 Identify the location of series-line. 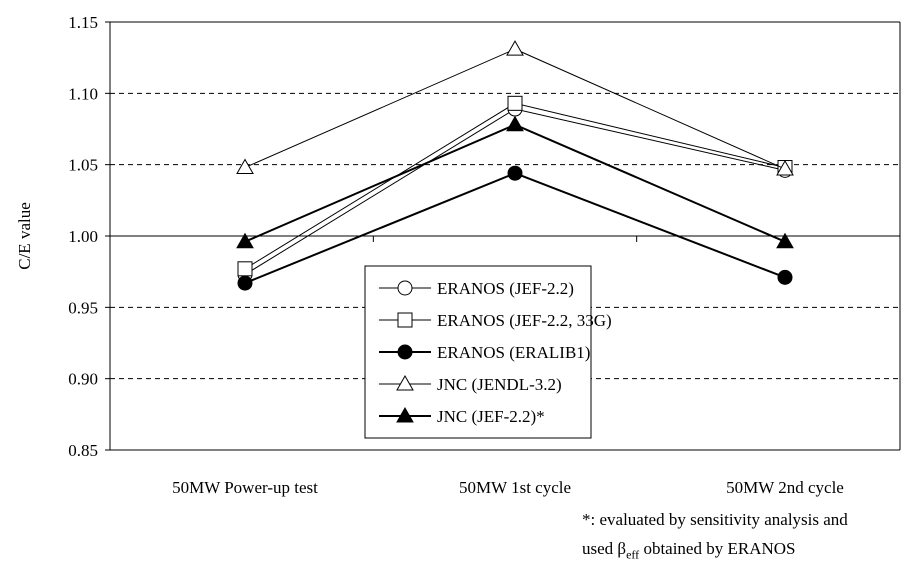
(515, 183).